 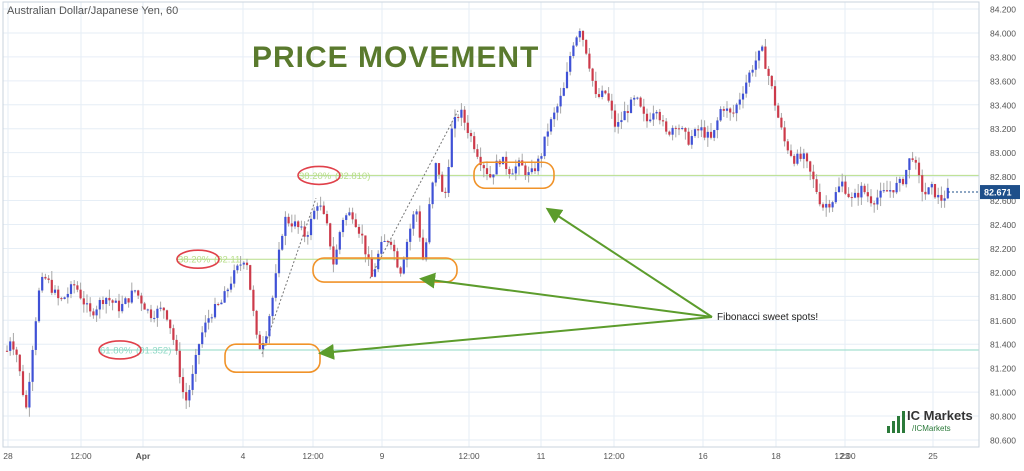 I want to click on x-tick-label: 11, so click(x=541, y=456).